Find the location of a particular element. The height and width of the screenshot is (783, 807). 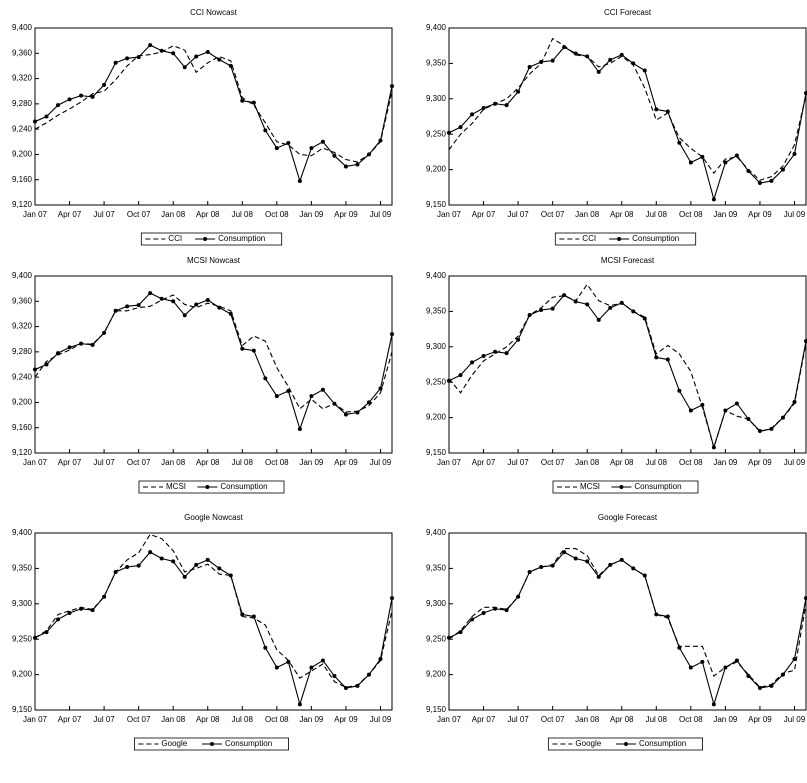

x-tick-label: Apr 09 is located at coordinates (760, 214).